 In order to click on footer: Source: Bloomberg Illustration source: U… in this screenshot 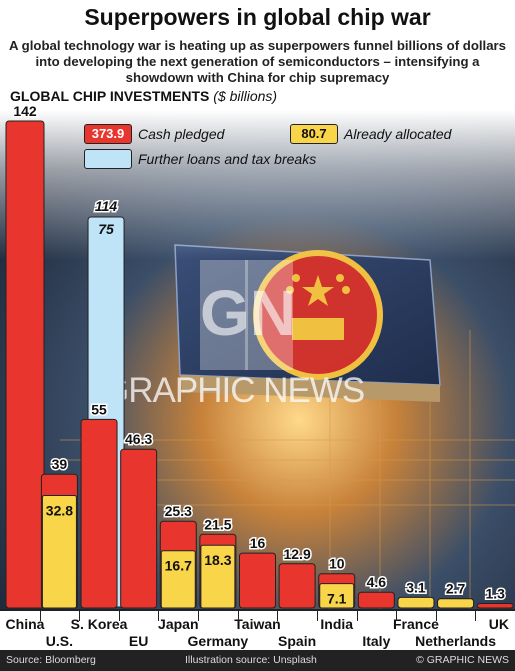, I will do `click(257, 660)`.